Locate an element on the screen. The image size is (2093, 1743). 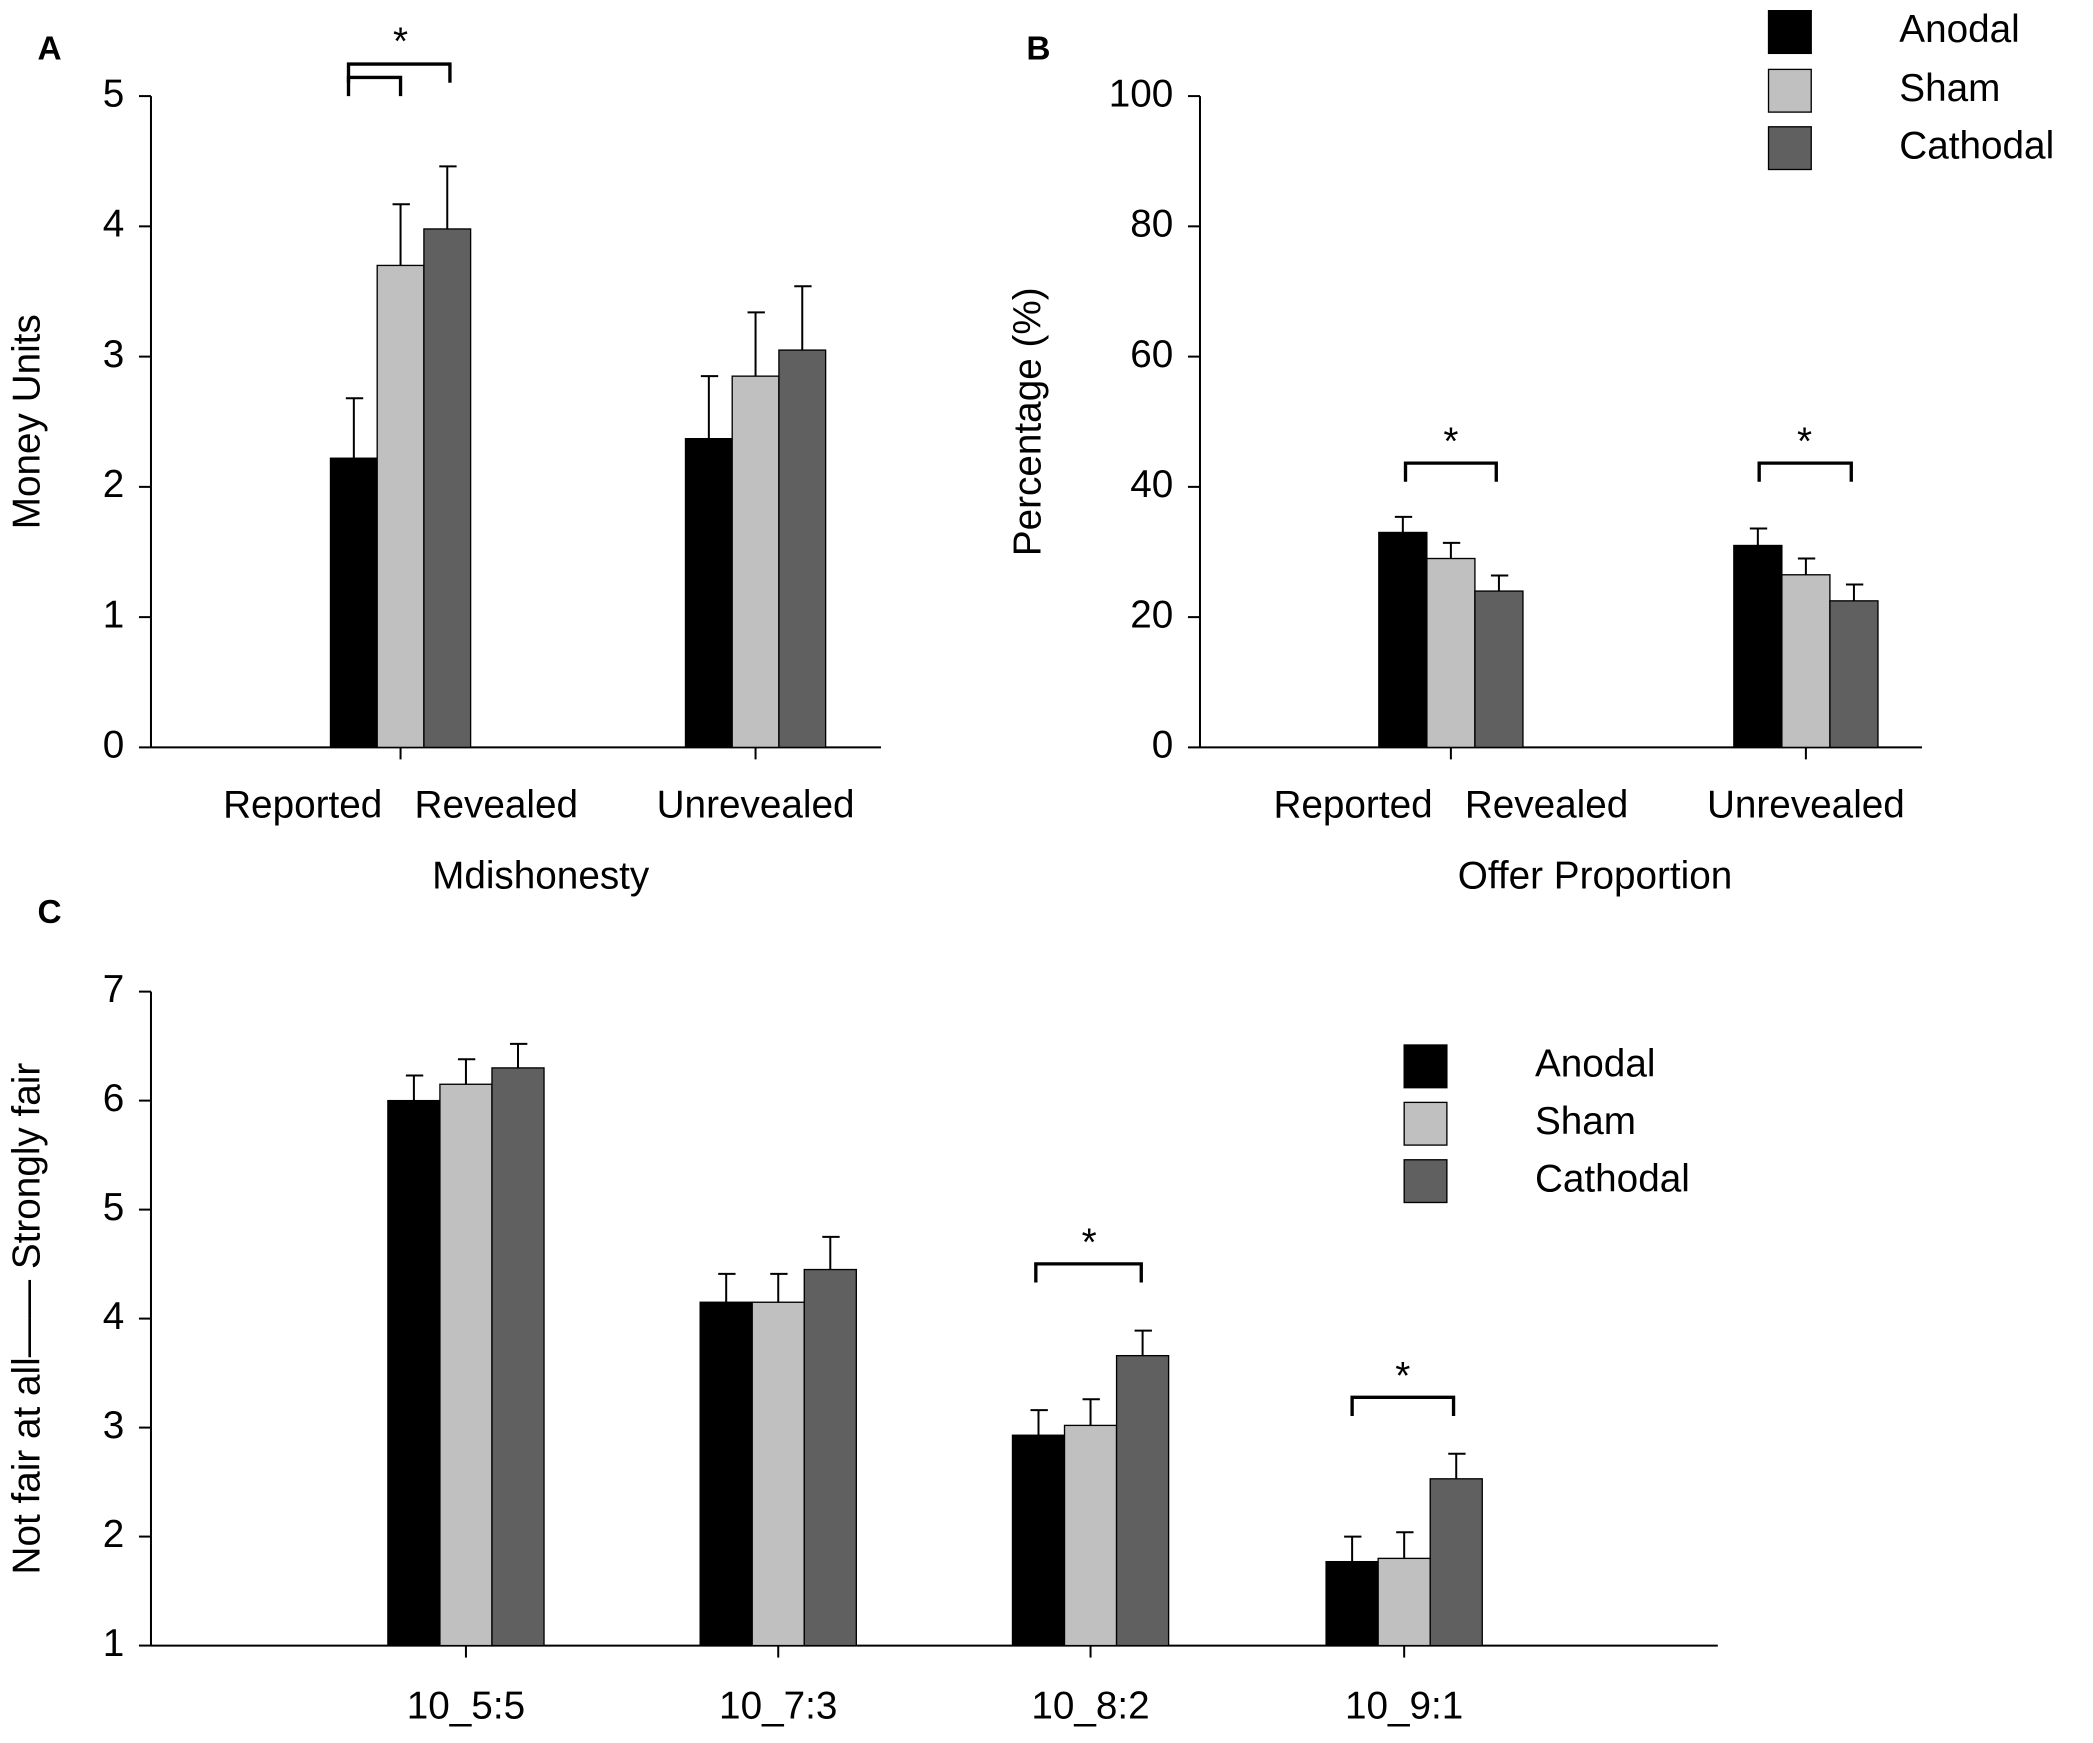
y-tick-label: 7 is located at coordinates (114, 989).